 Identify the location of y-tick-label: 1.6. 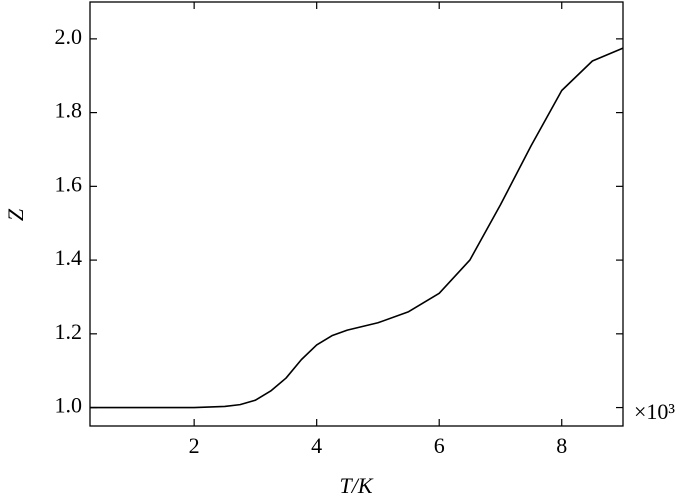
(69, 183).